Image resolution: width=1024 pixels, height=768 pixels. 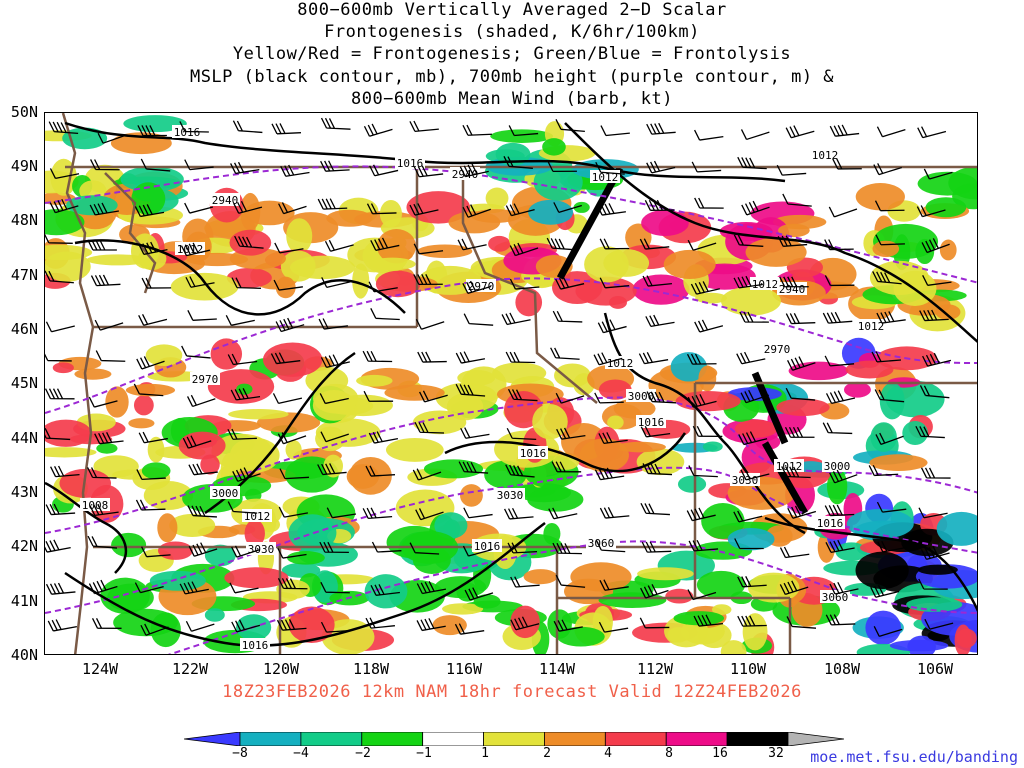 What do you see at coordinates (605, 177) in the screenshot?
I see `mslp-label: 1012` at bounding box center [605, 177].